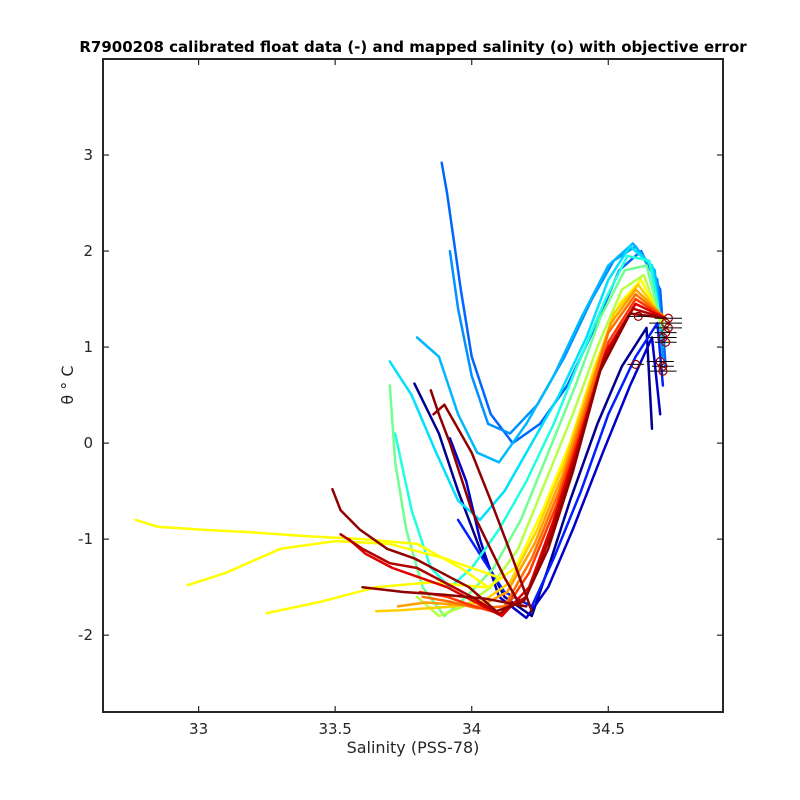 This screenshot has height=800, width=800. I want to click on y-tick-label: 2, so click(88, 251).